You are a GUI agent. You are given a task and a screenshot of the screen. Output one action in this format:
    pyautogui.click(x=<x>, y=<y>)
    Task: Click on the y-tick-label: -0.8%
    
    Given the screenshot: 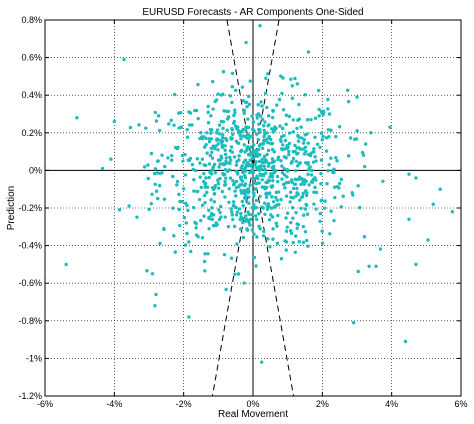 What is the action you would take?
    pyautogui.click(x=30, y=321)
    